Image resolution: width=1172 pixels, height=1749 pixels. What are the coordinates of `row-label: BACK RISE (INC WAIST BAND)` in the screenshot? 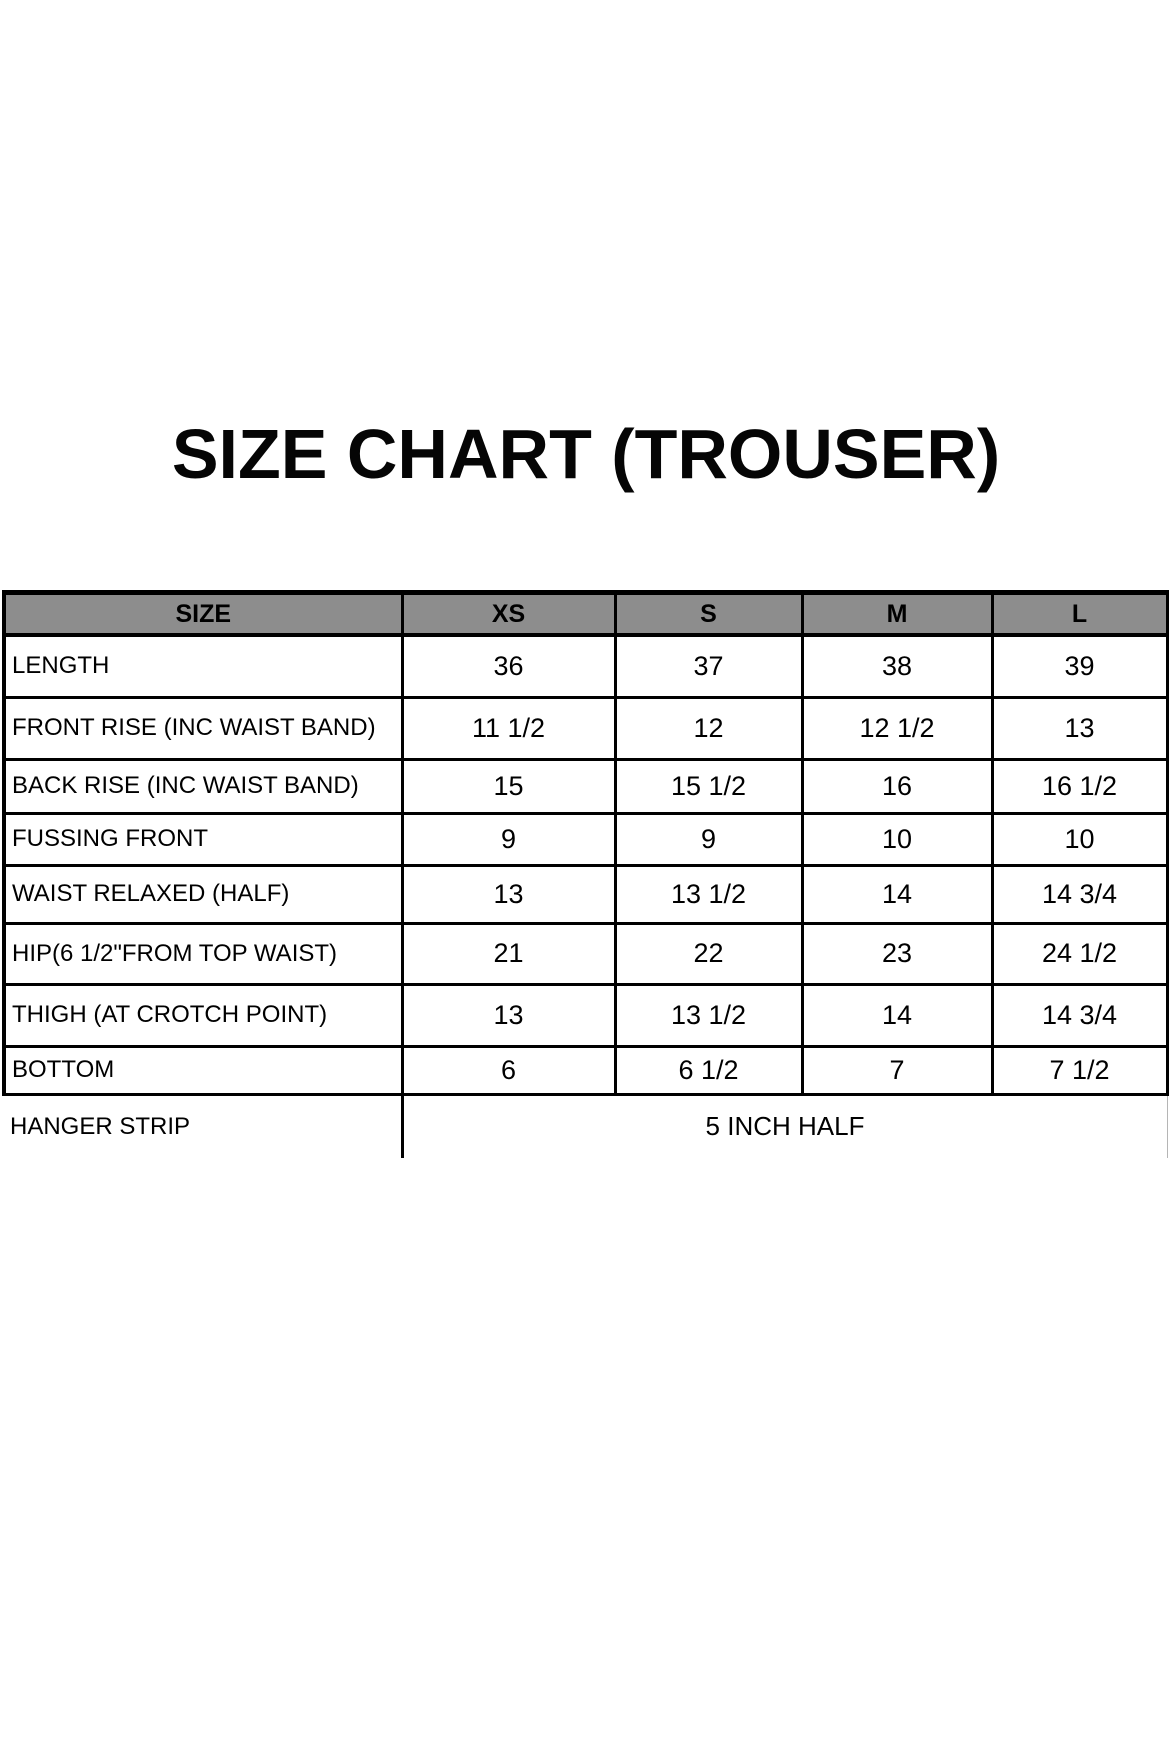 It's located at (203, 786).